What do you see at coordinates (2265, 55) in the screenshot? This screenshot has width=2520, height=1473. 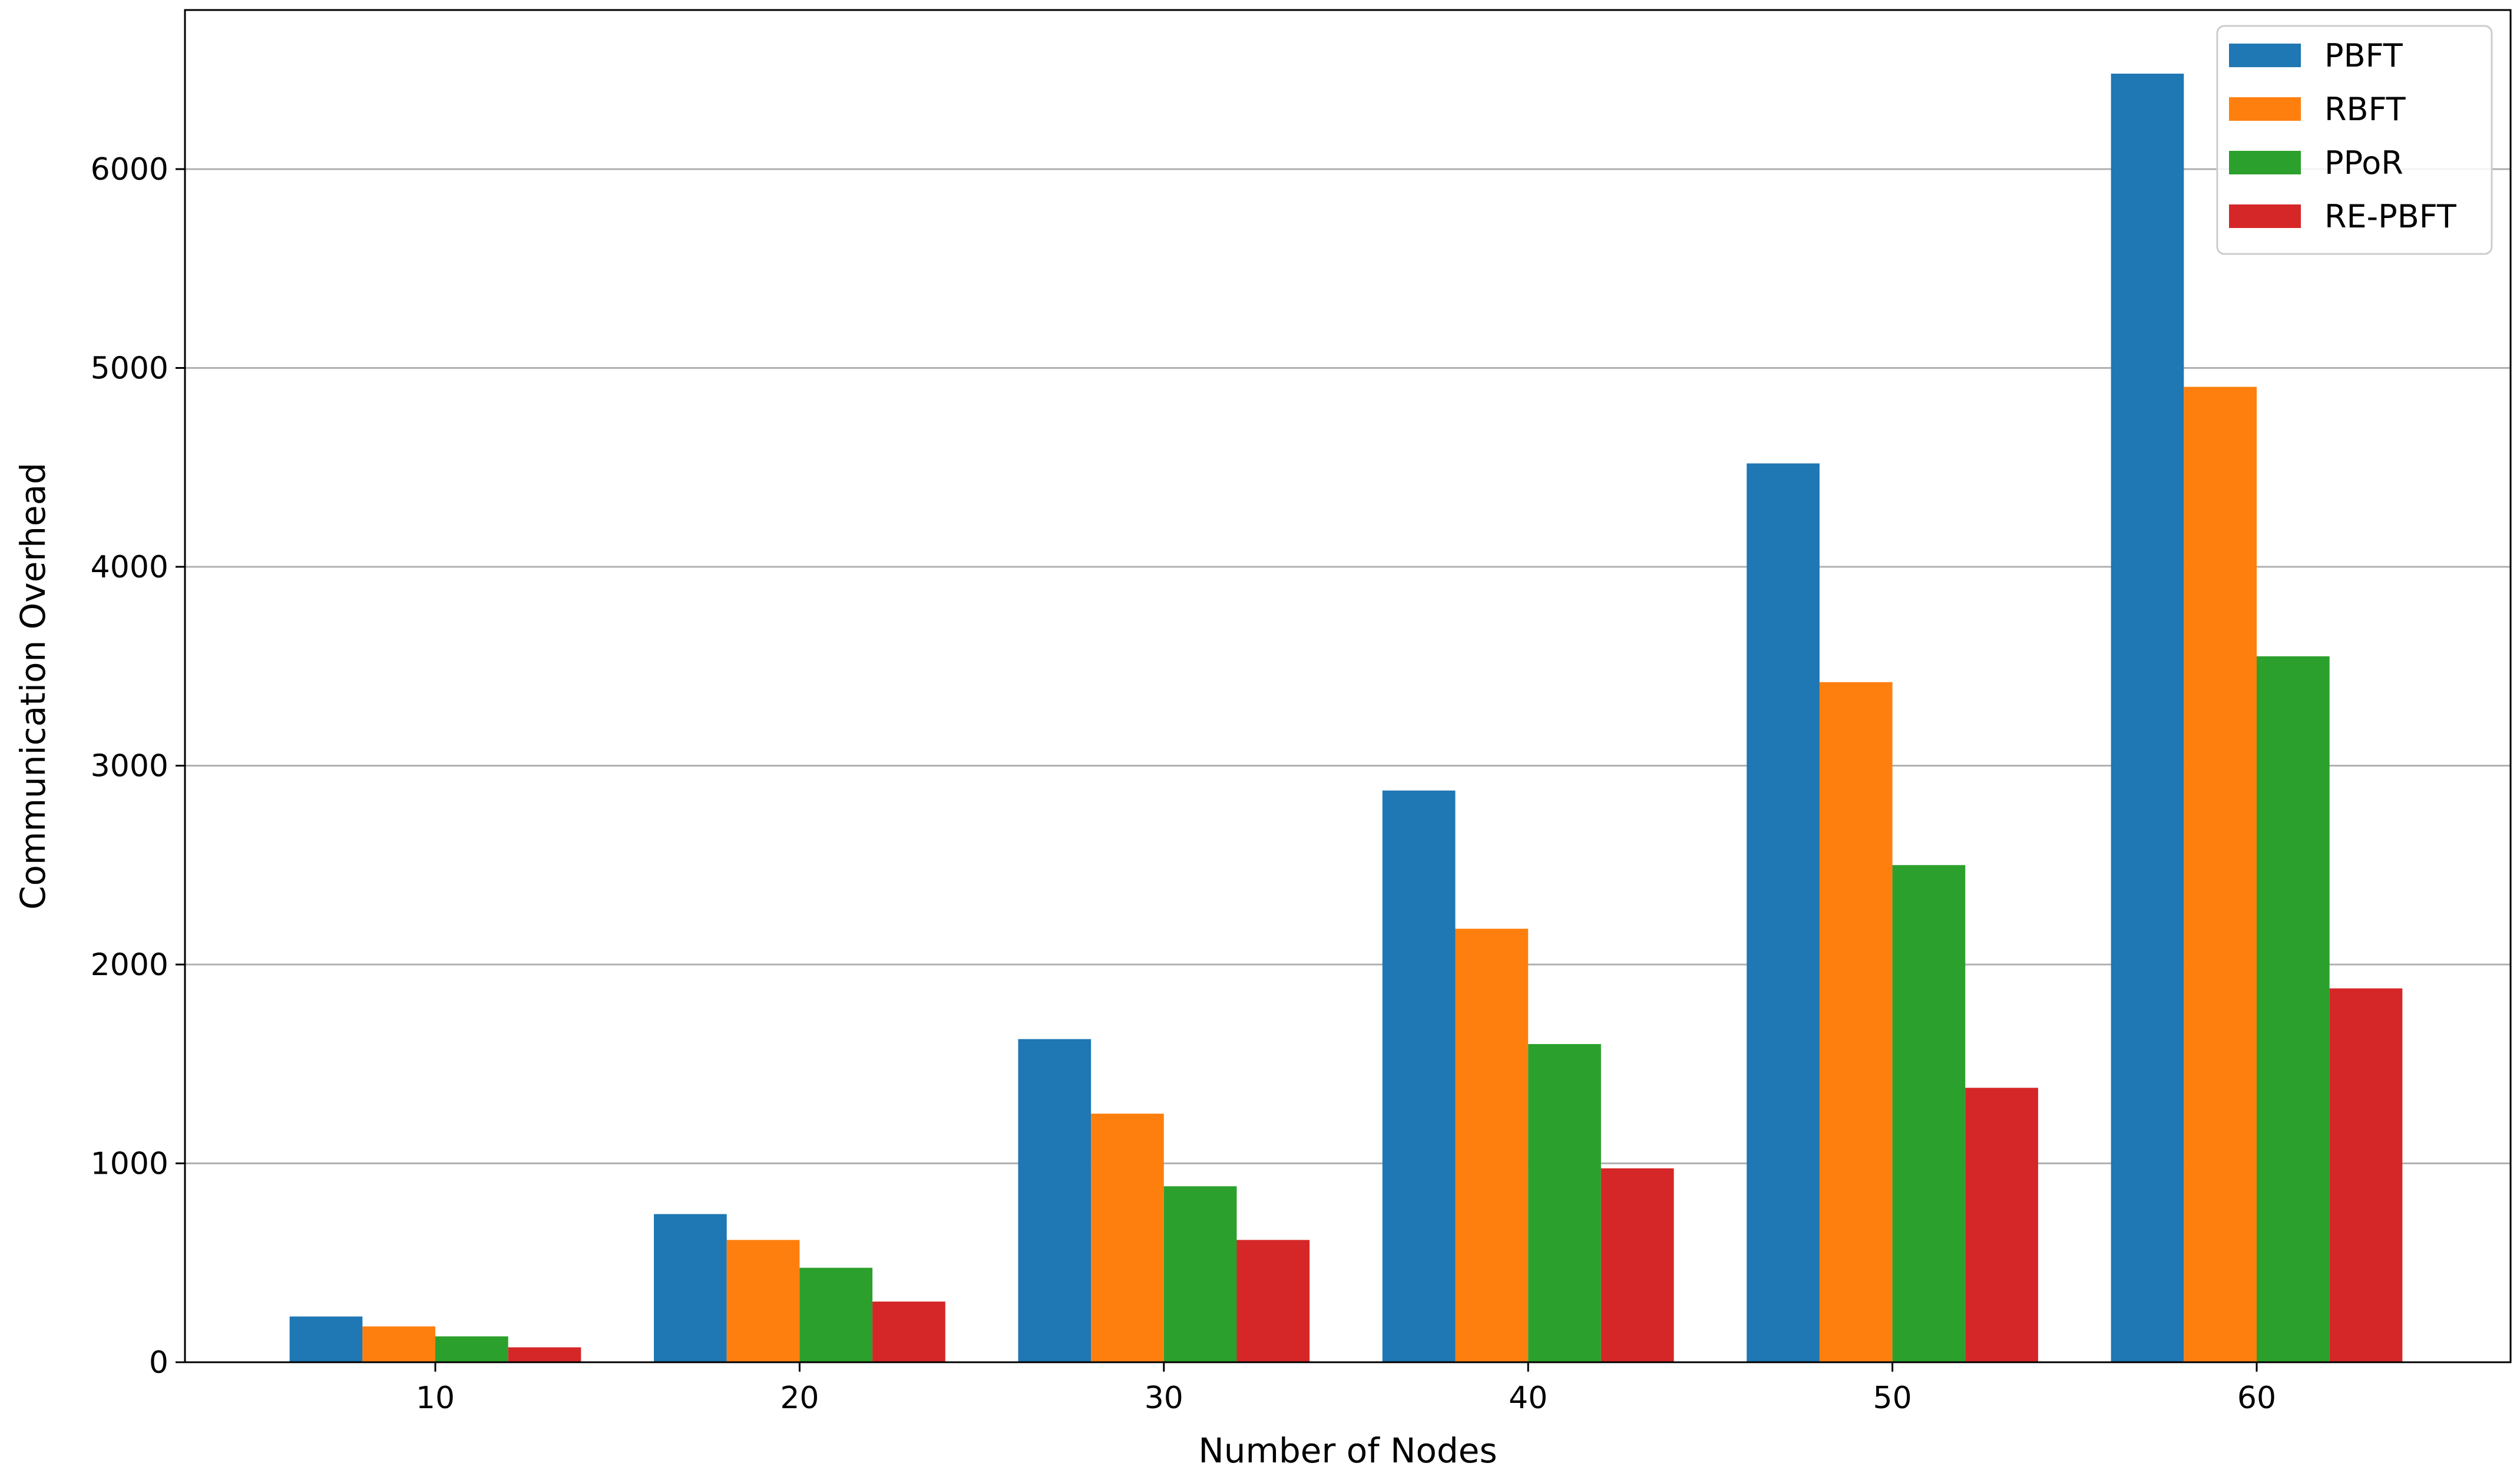 I see `legend-swatch-pbft` at bounding box center [2265, 55].